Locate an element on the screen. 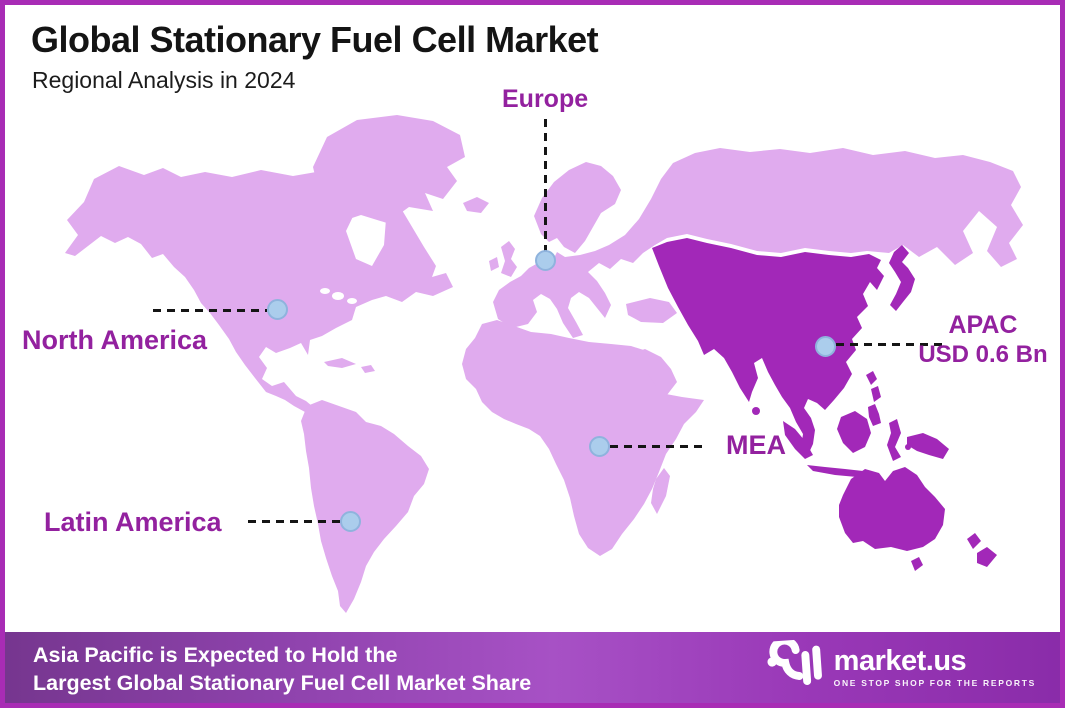  marker-apac is located at coordinates (825, 346).